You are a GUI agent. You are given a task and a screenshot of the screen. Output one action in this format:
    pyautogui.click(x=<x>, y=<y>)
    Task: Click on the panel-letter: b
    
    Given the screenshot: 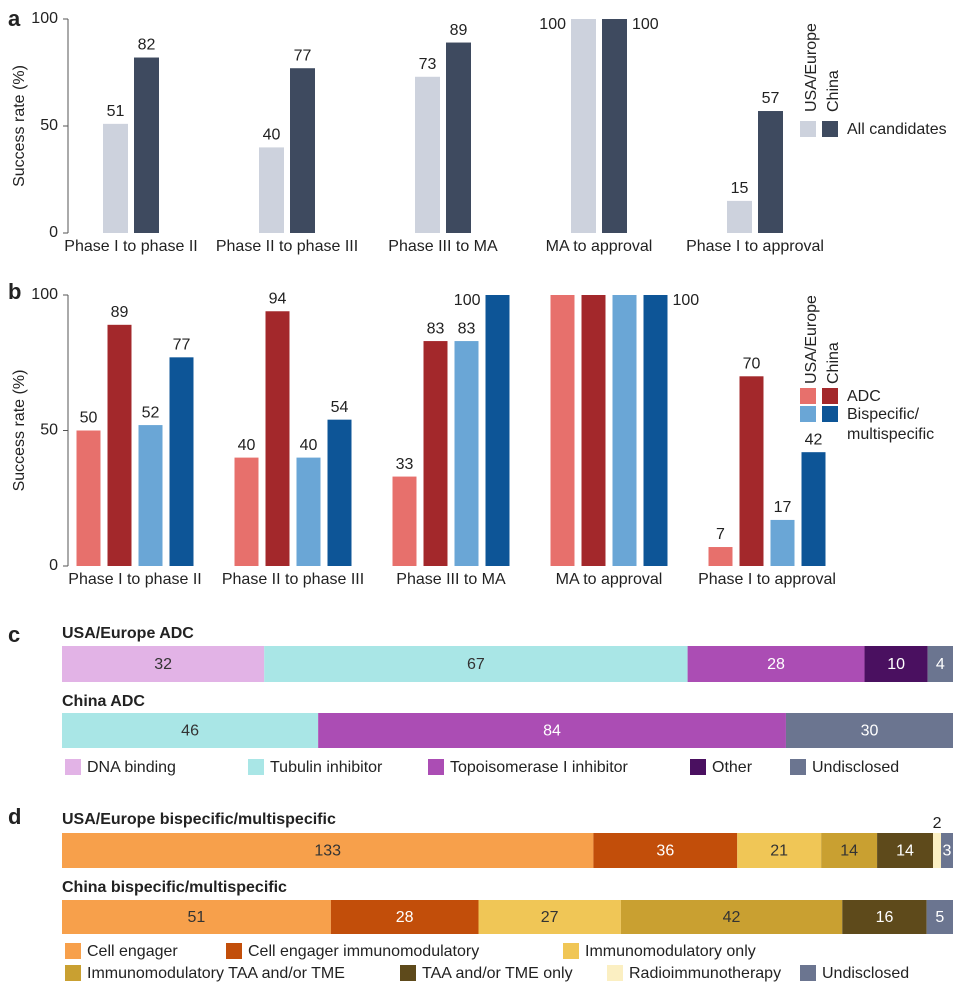 What is the action you would take?
    pyautogui.click(x=14, y=291)
    